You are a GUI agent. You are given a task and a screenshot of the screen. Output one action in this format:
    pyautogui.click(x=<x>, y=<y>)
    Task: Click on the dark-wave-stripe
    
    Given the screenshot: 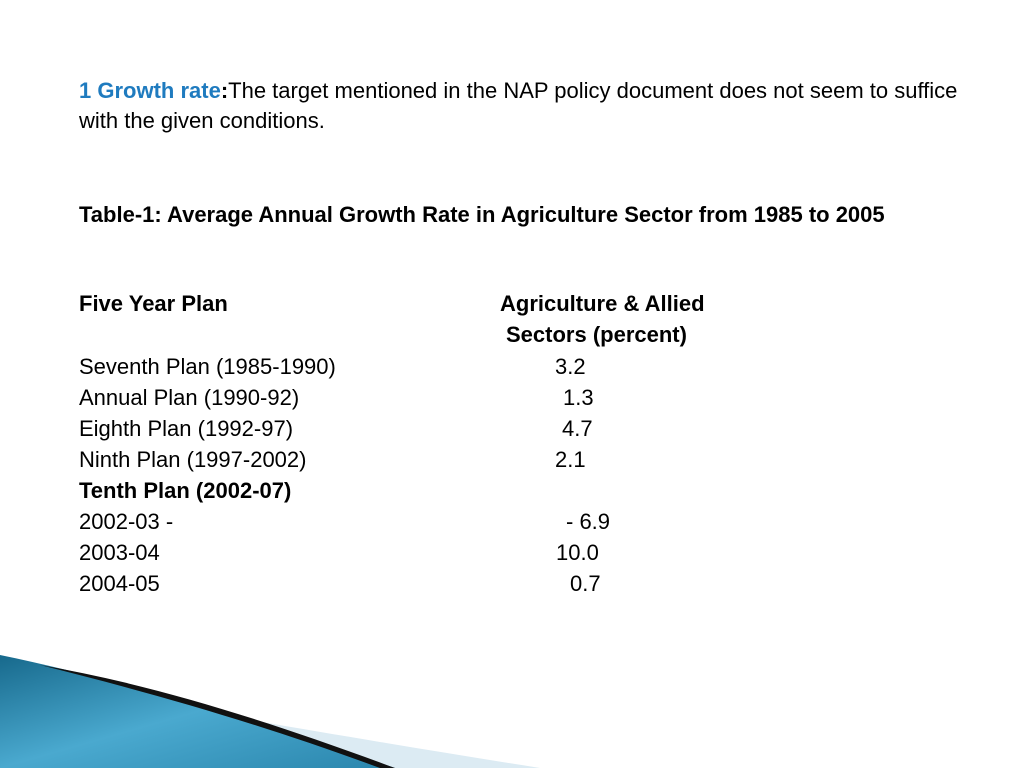 What is the action you would take?
    pyautogui.click(x=217, y=716)
    